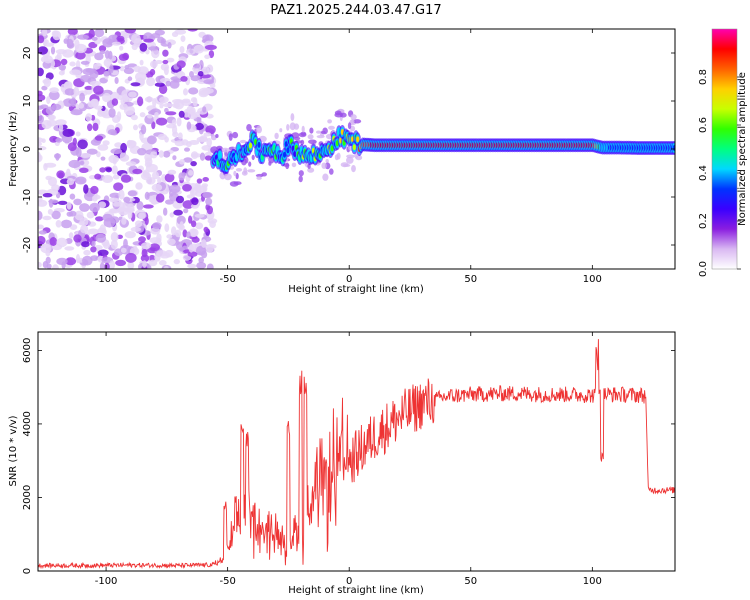 The width and height of the screenshot is (750, 600). What do you see at coordinates (724, 149) in the screenshot?
I see `colorbar-frame` at bounding box center [724, 149].